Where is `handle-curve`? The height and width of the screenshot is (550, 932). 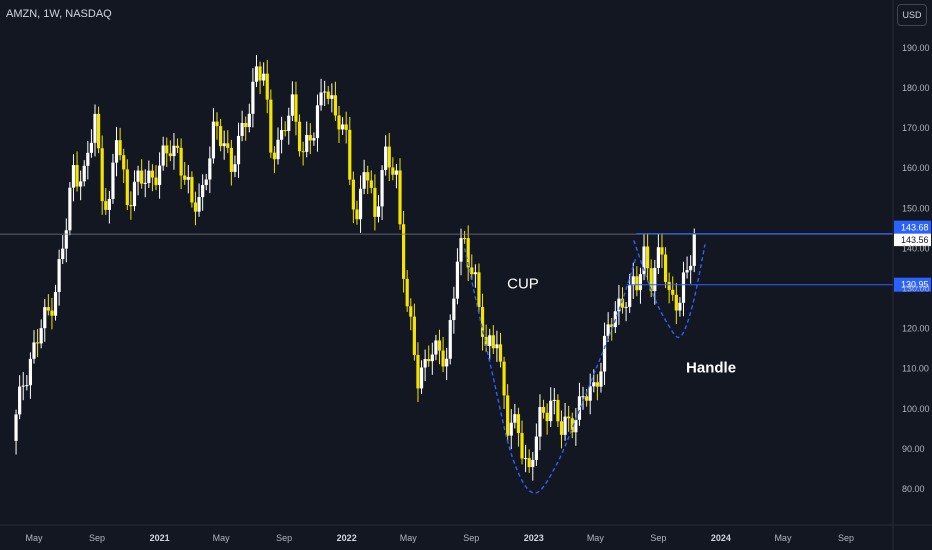 handle-curve is located at coordinates (669, 289).